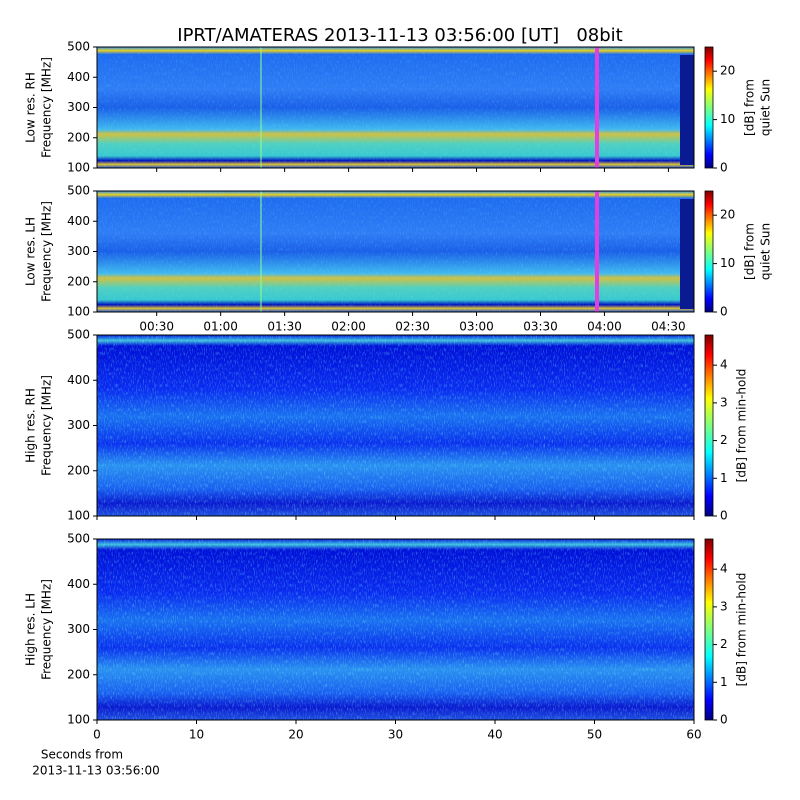 Image resolution: width=800 pixels, height=800 pixels. I want to click on x-tick-label: 04:30, so click(668, 327).